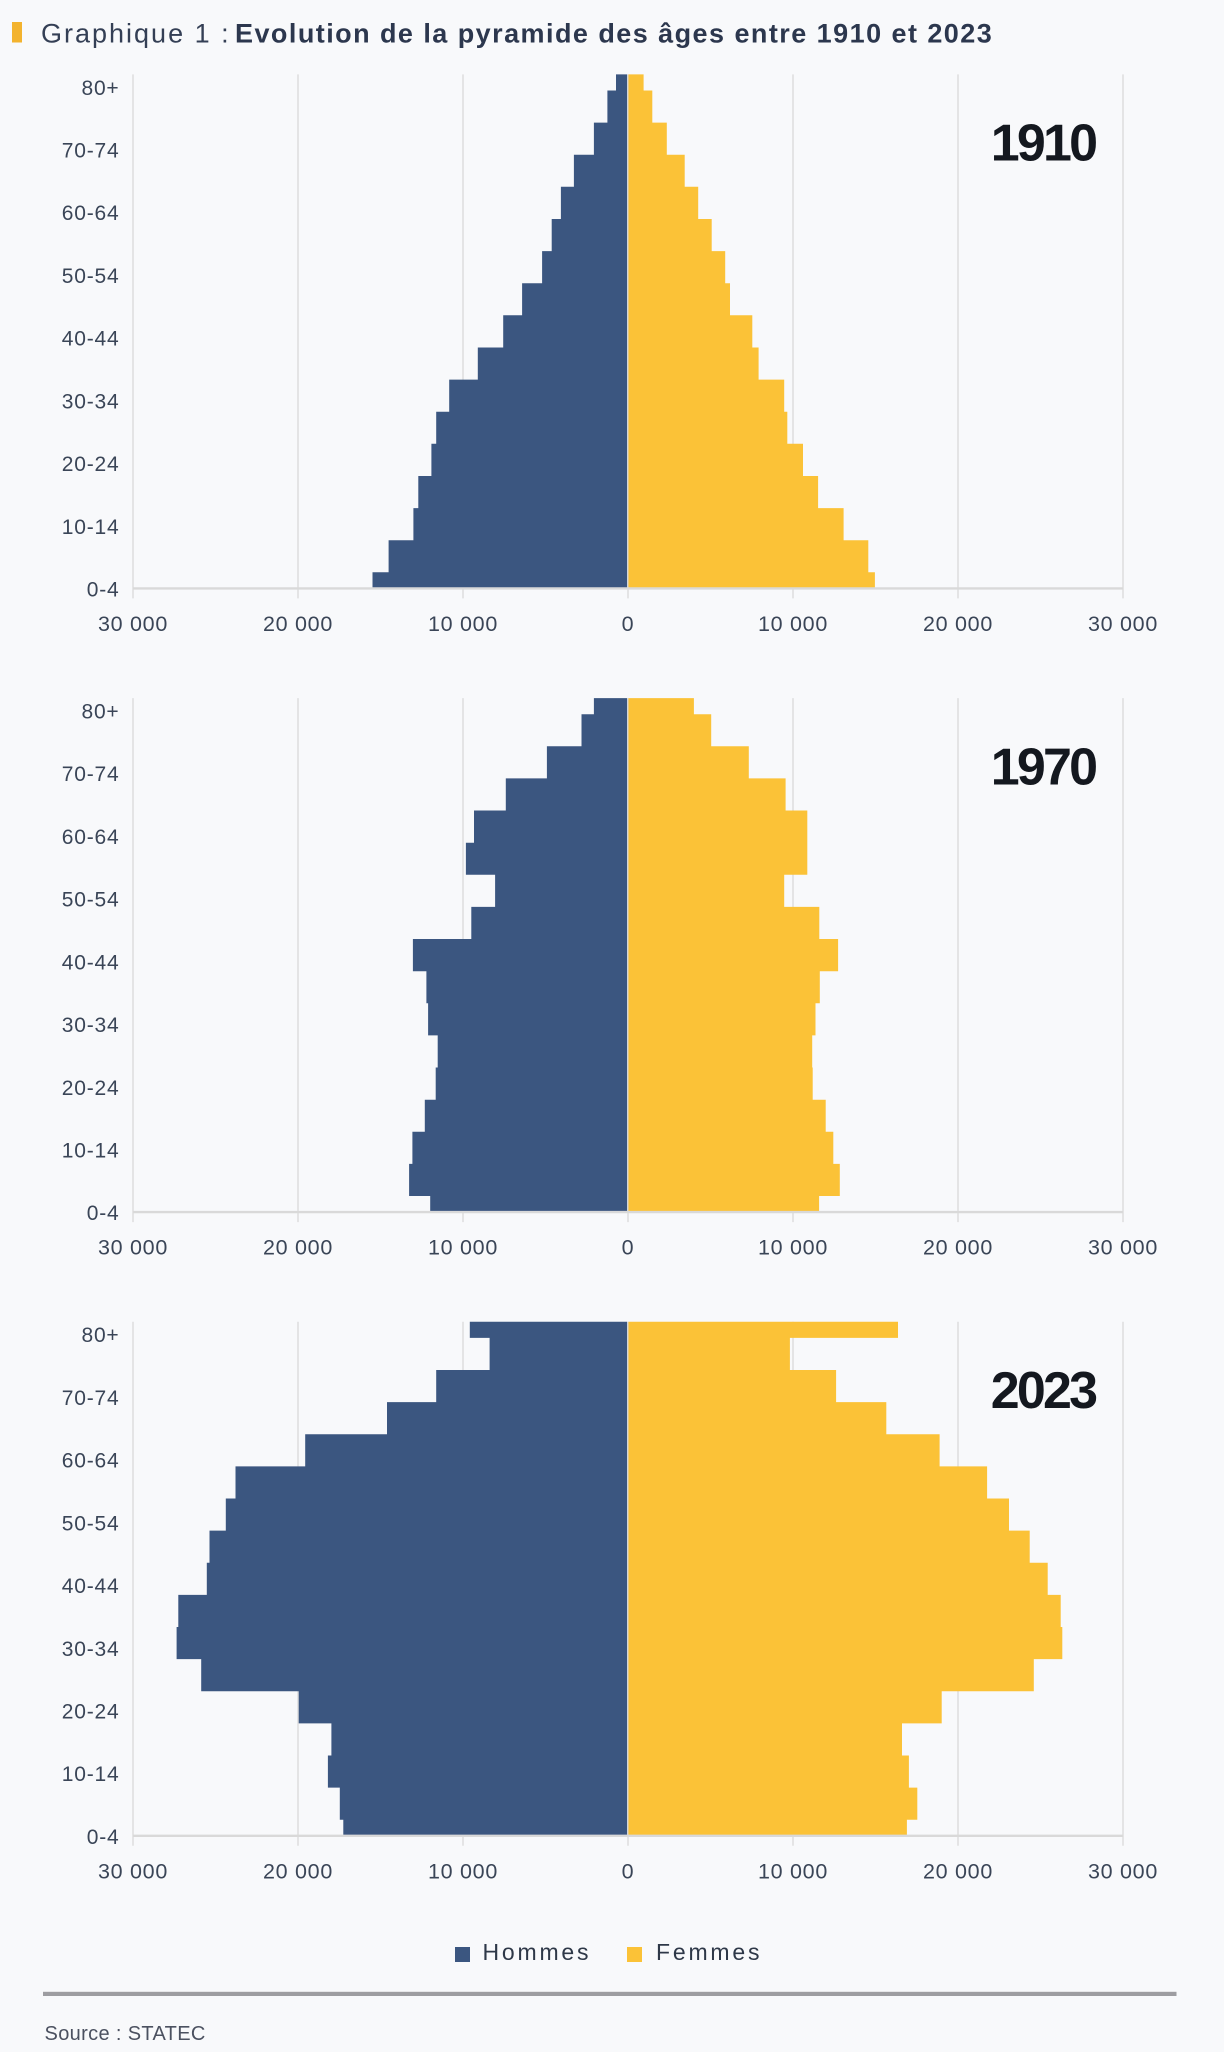 This screenshot has height=2052, width=1224. Describe the element at coordinates (709, 1952) in the screenshot. I see `svg-text: Femmes` at that location.